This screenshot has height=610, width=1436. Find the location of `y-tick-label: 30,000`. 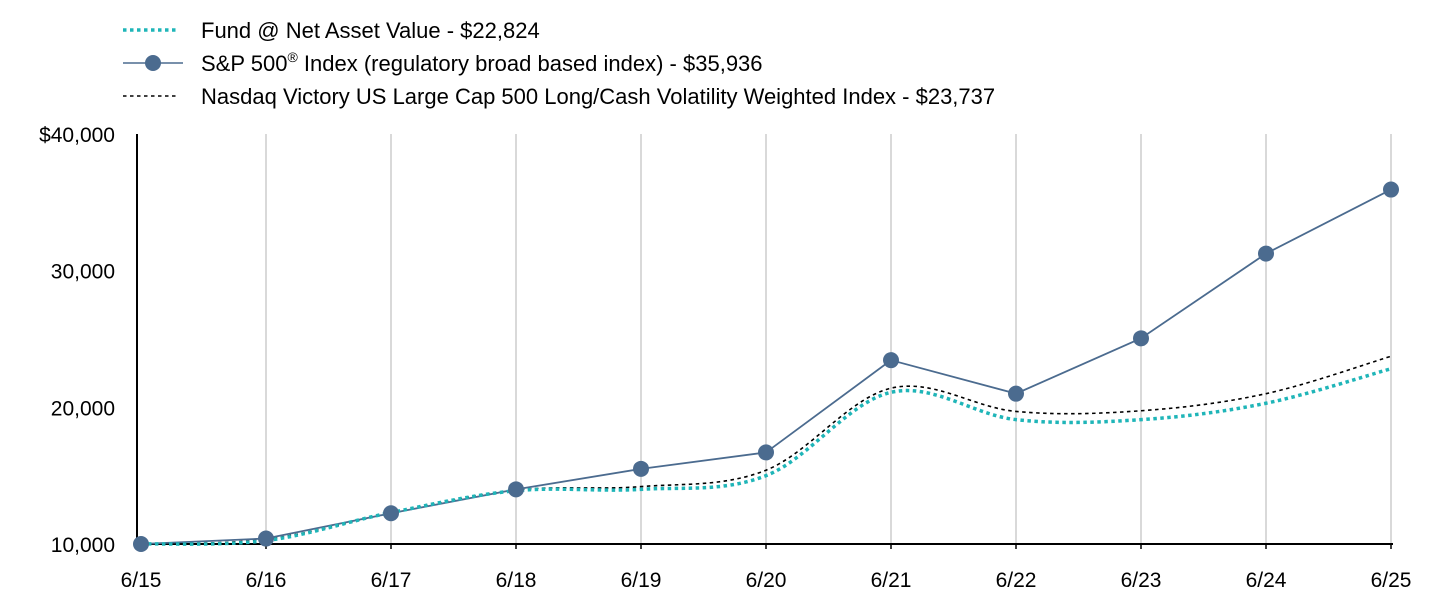

y-tick-label: 30,000 is located at coordinates (83, 272).